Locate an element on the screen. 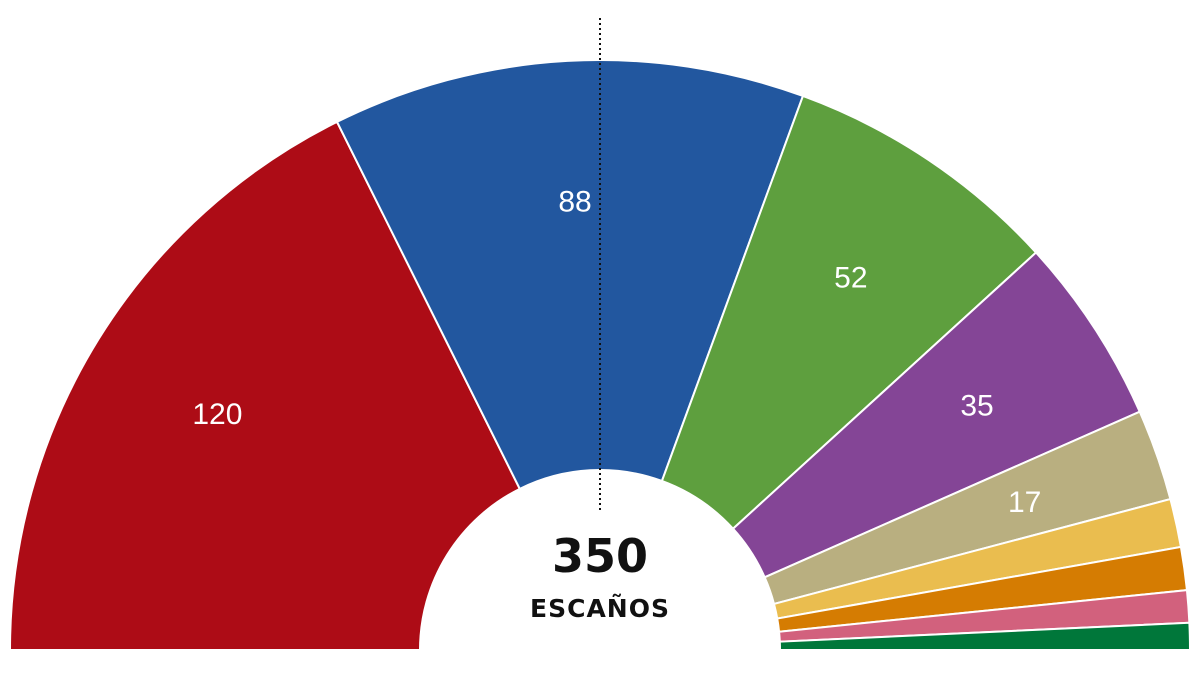 The width and height of the screenshot is (1200, 675). total-seats-label: ESCAÑOS is located at coordinates (600, 608).